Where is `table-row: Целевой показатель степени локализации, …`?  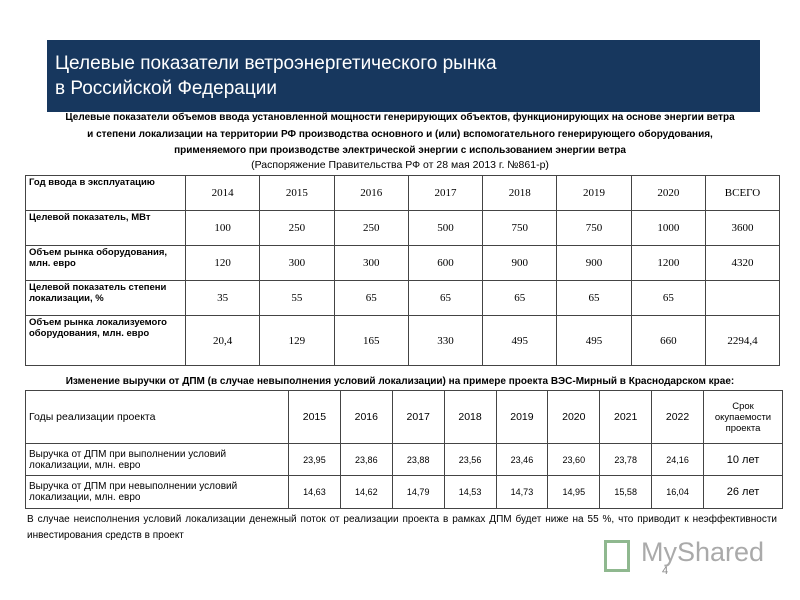
table-row: Целевой показатель степени локализации, … is located at coordinates (402, 298).